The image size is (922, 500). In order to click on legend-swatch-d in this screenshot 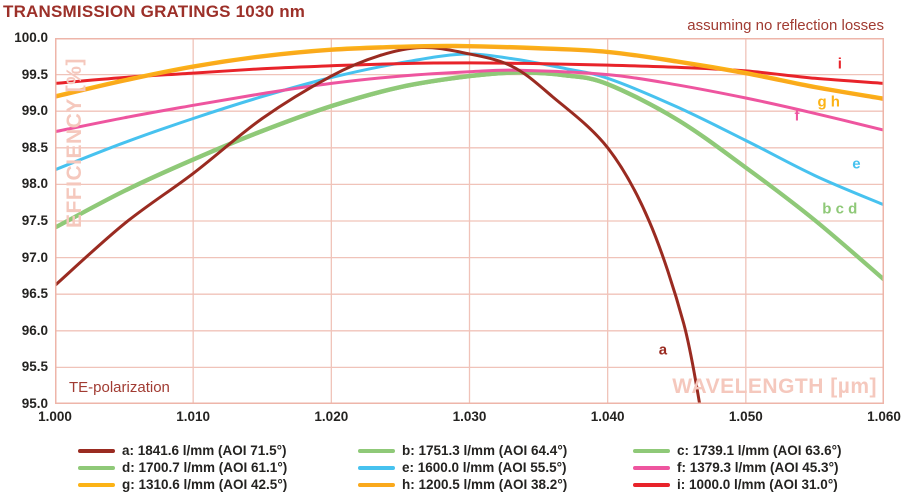, I will do `click(96, 467)`.